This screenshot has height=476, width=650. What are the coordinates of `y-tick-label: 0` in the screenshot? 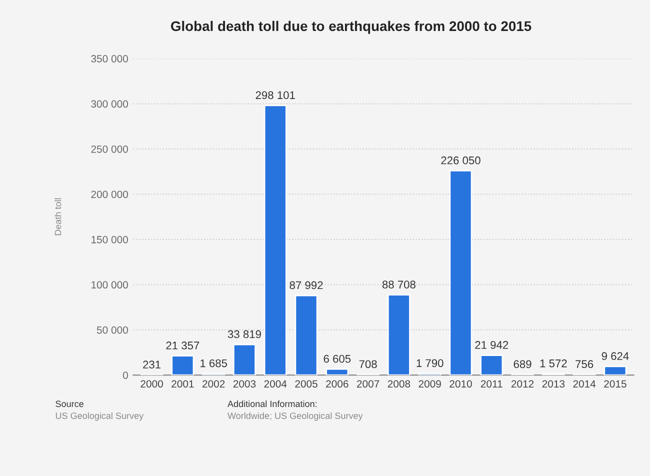 It's located at (125, 375).